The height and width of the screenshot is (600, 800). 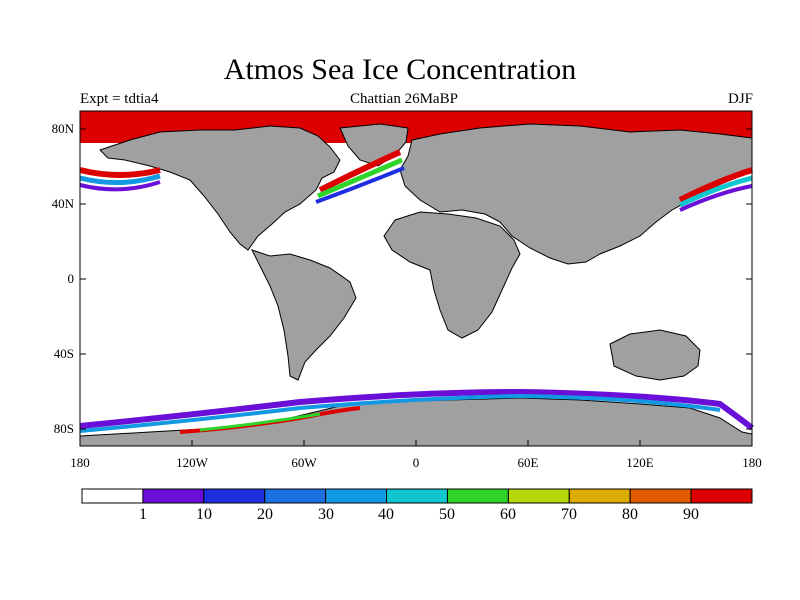 I want to click on landmass-south-america, so click(x=304, y=315).